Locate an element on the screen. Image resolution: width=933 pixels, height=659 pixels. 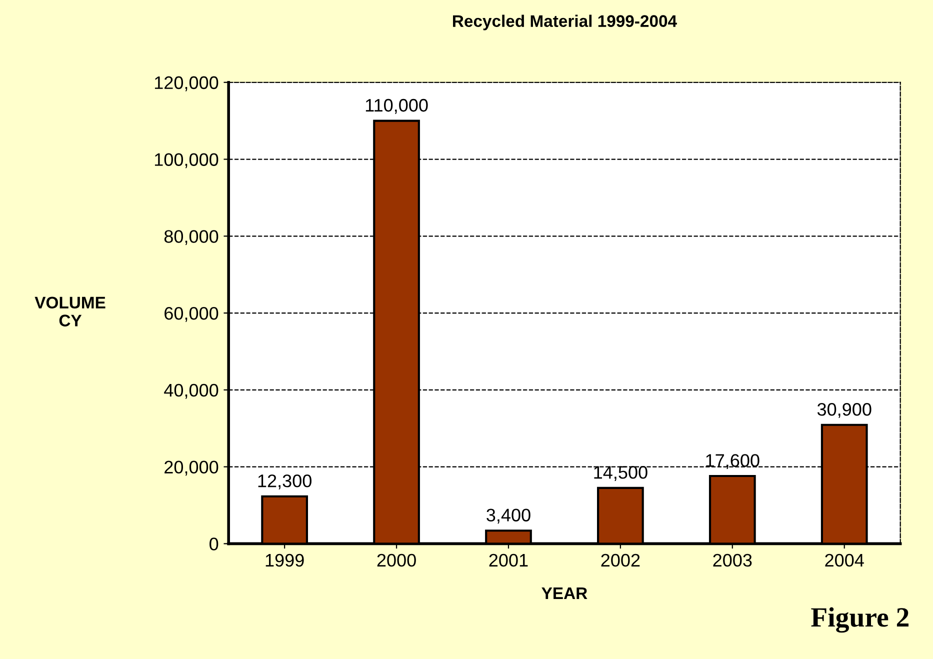
data-label: 12,300 is located at coordinates (285, 482).